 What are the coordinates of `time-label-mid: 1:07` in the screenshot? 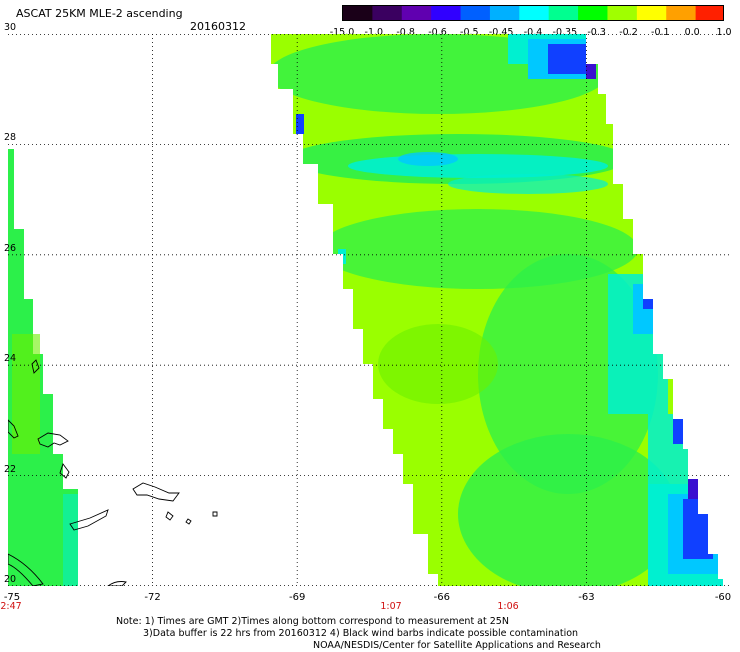 It's located at (391, 606).